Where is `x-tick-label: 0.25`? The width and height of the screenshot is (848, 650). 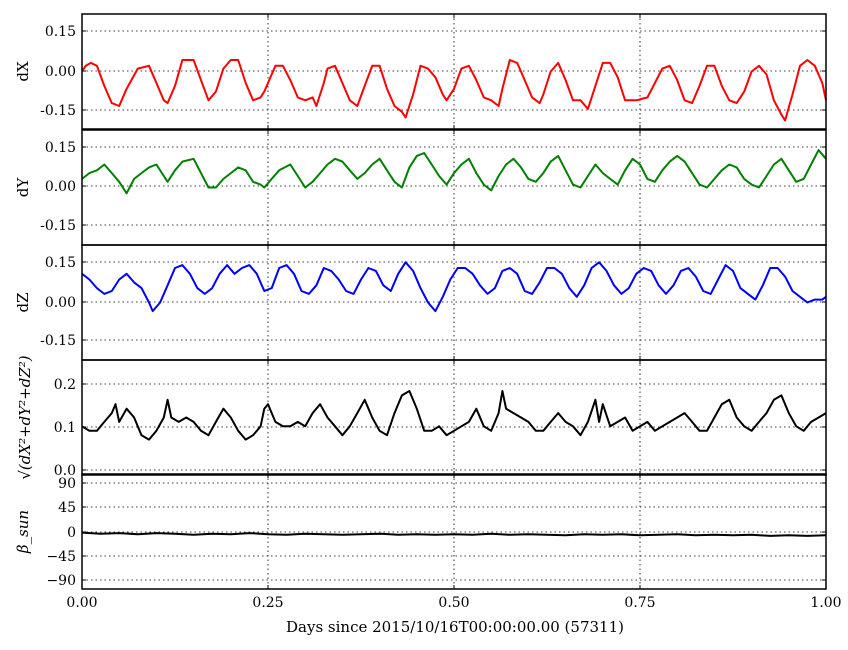
x-tick-label: 0.25 is located at coordinates (267, 603).